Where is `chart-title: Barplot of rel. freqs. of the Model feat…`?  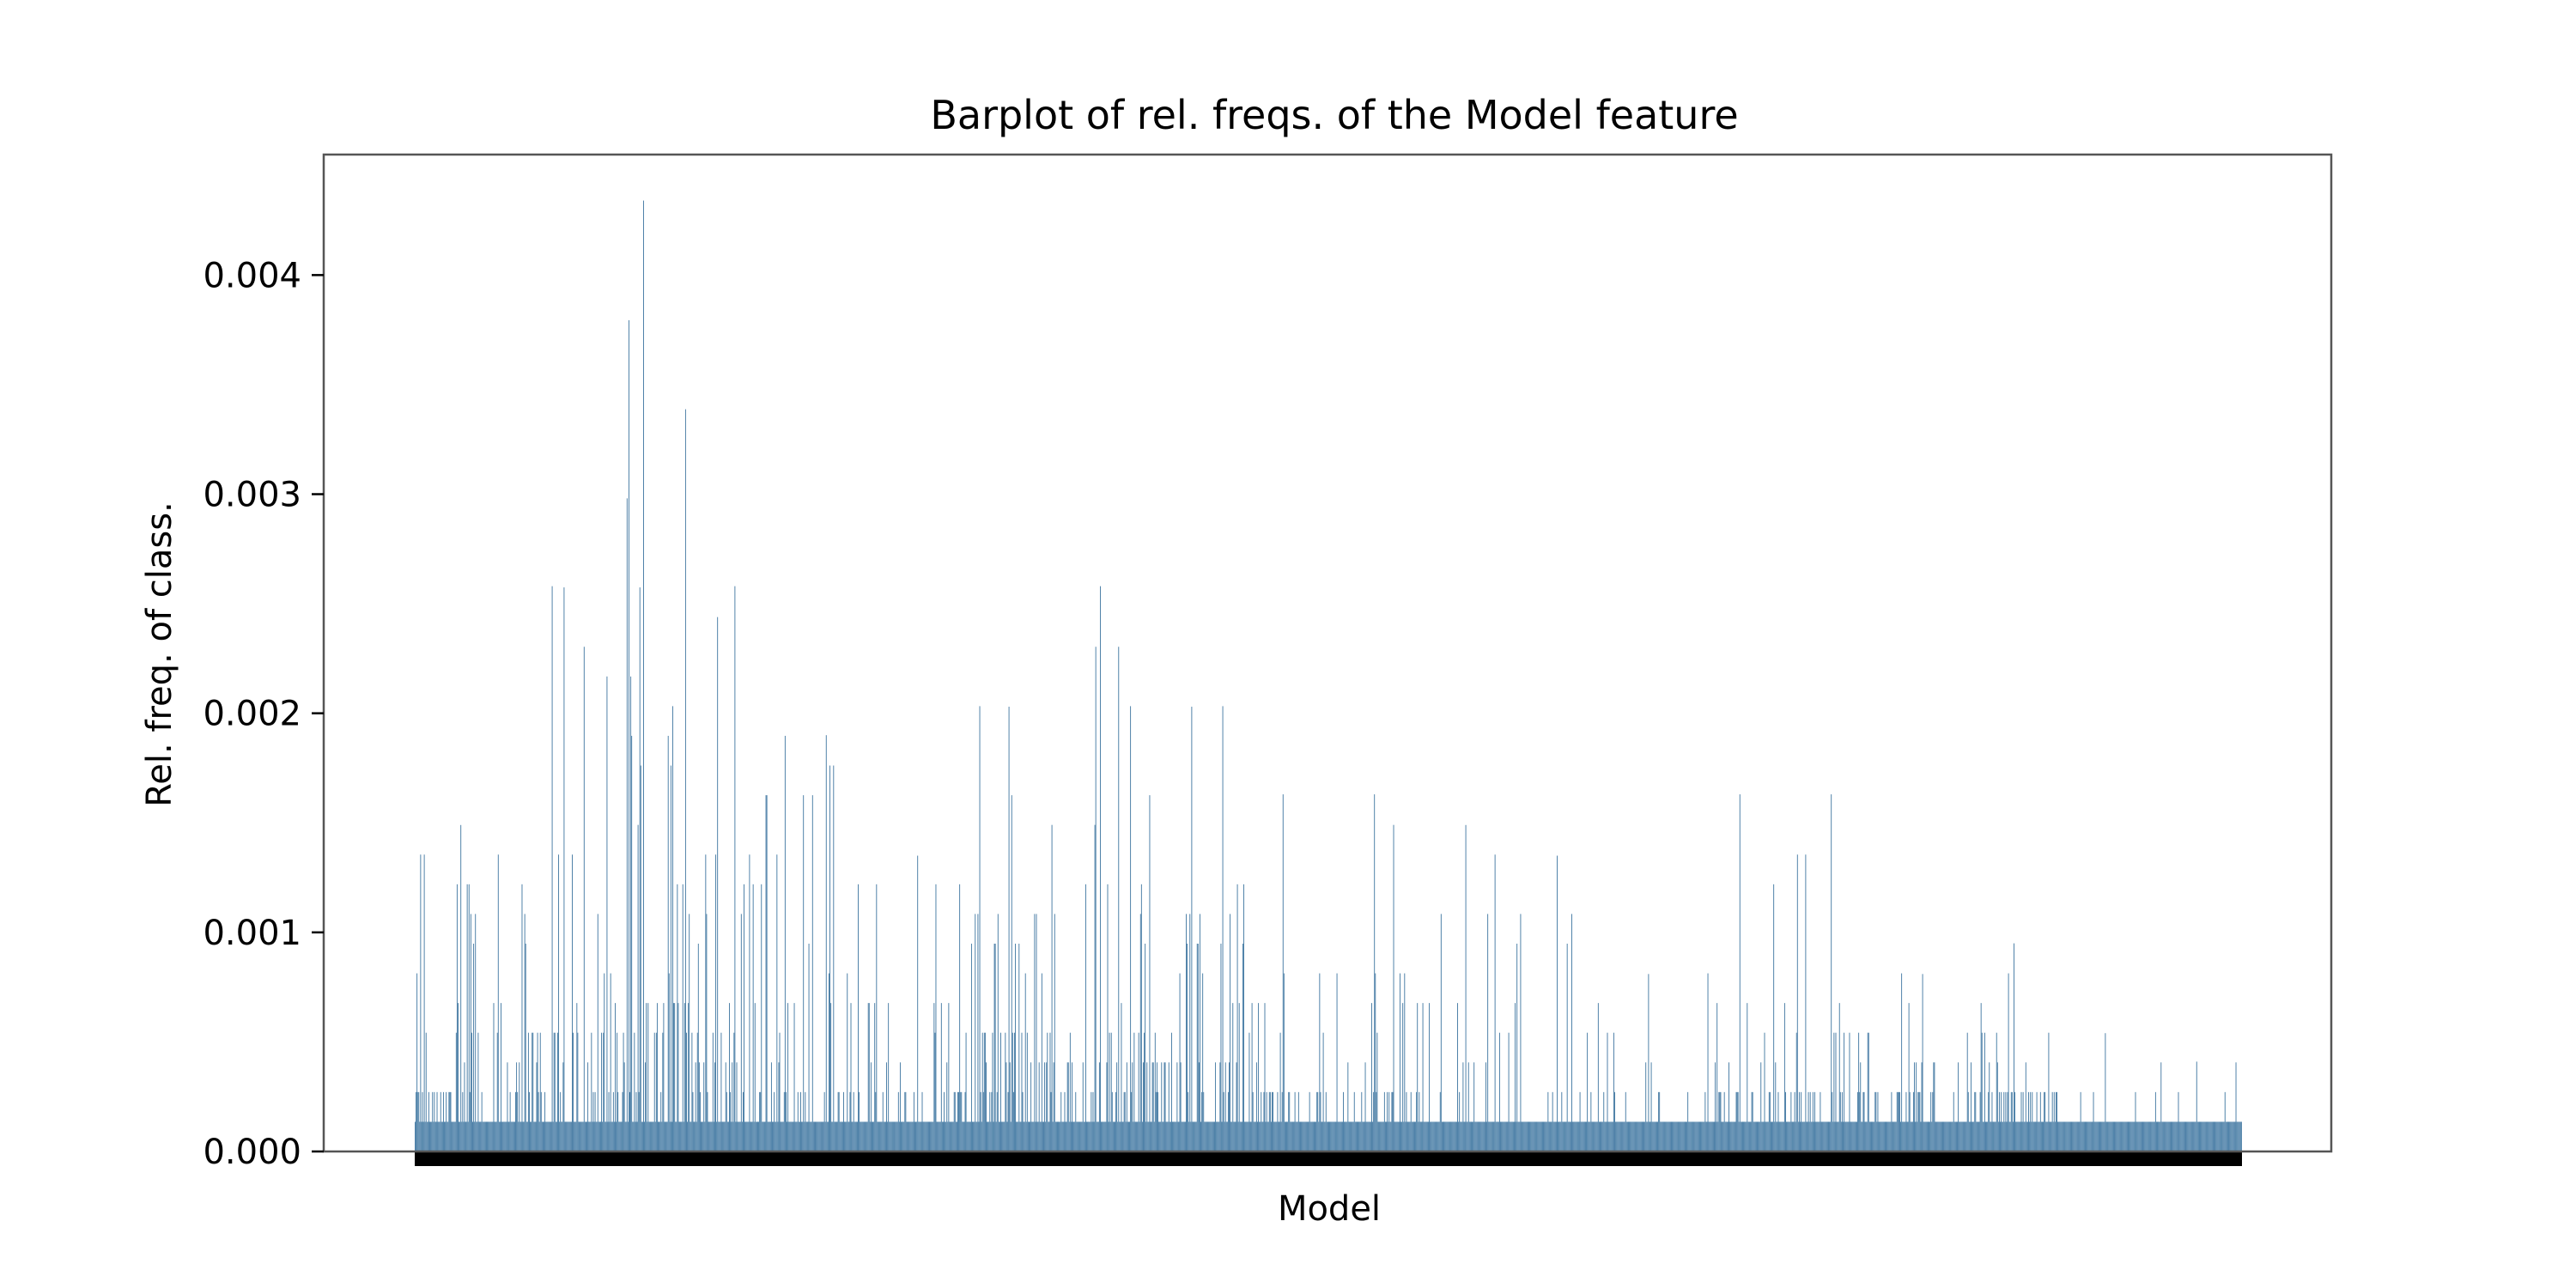 chart-title: Barplot of rel. freqs. of the Model feat… is located at coordinates (1334, 115).